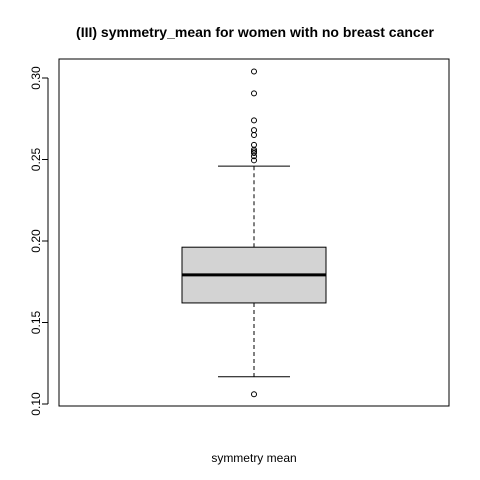 The image size is (480, 480). Describe the element at coordinates (253, 458) in the screenshot. I see `x-axis-label: symmetry mean` at that location.